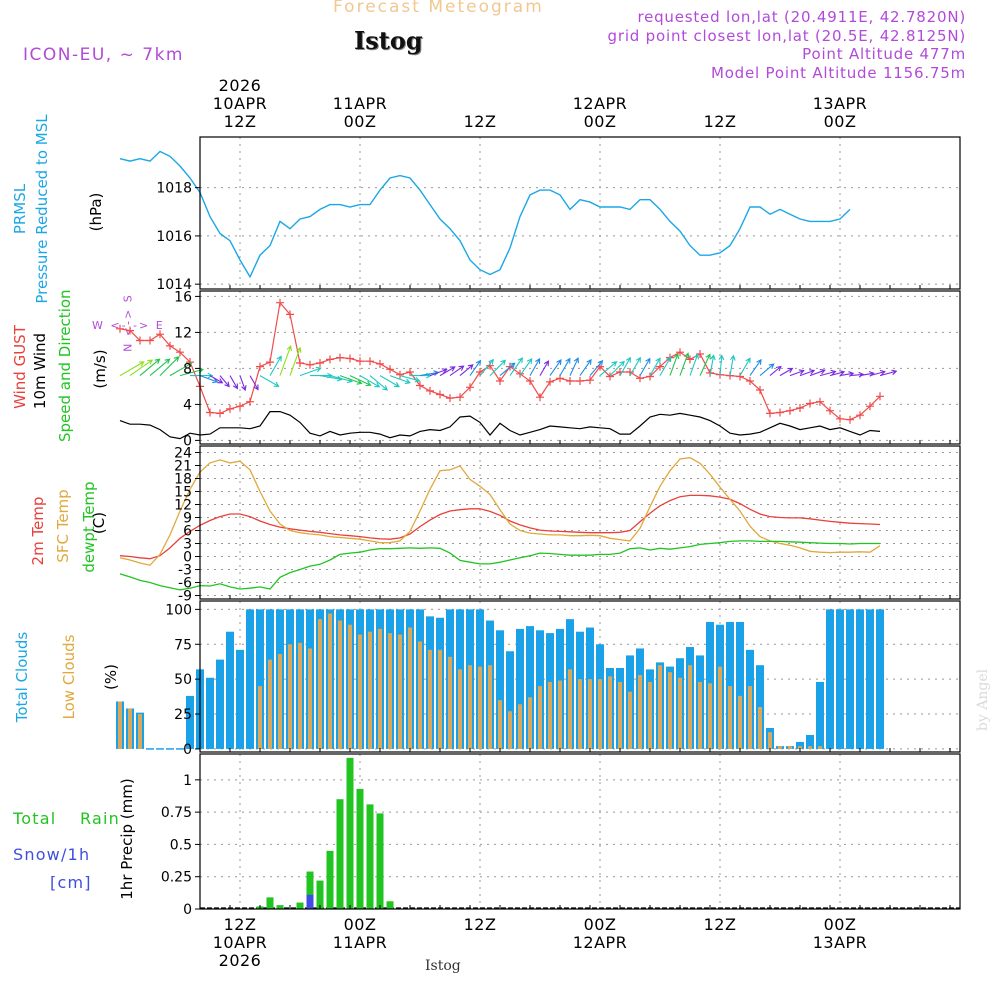 Image resolution: width=1000 pixels, height=1000 pixels. Describe the element at coordinates (240, 85) in the screenshot. I see `top-time-label: 2026` at that location.